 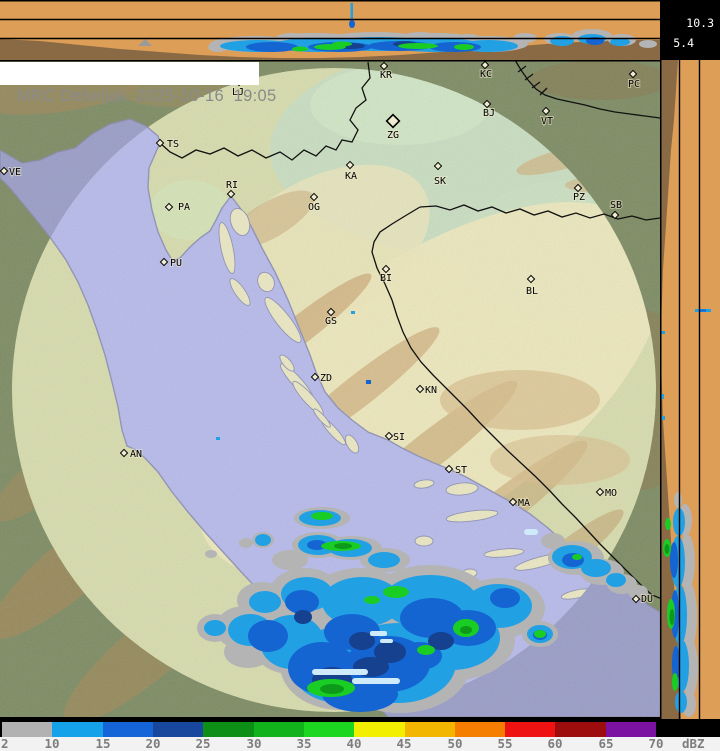 I want to click on city-marker-vt: VT, so click(x=547, y=117).